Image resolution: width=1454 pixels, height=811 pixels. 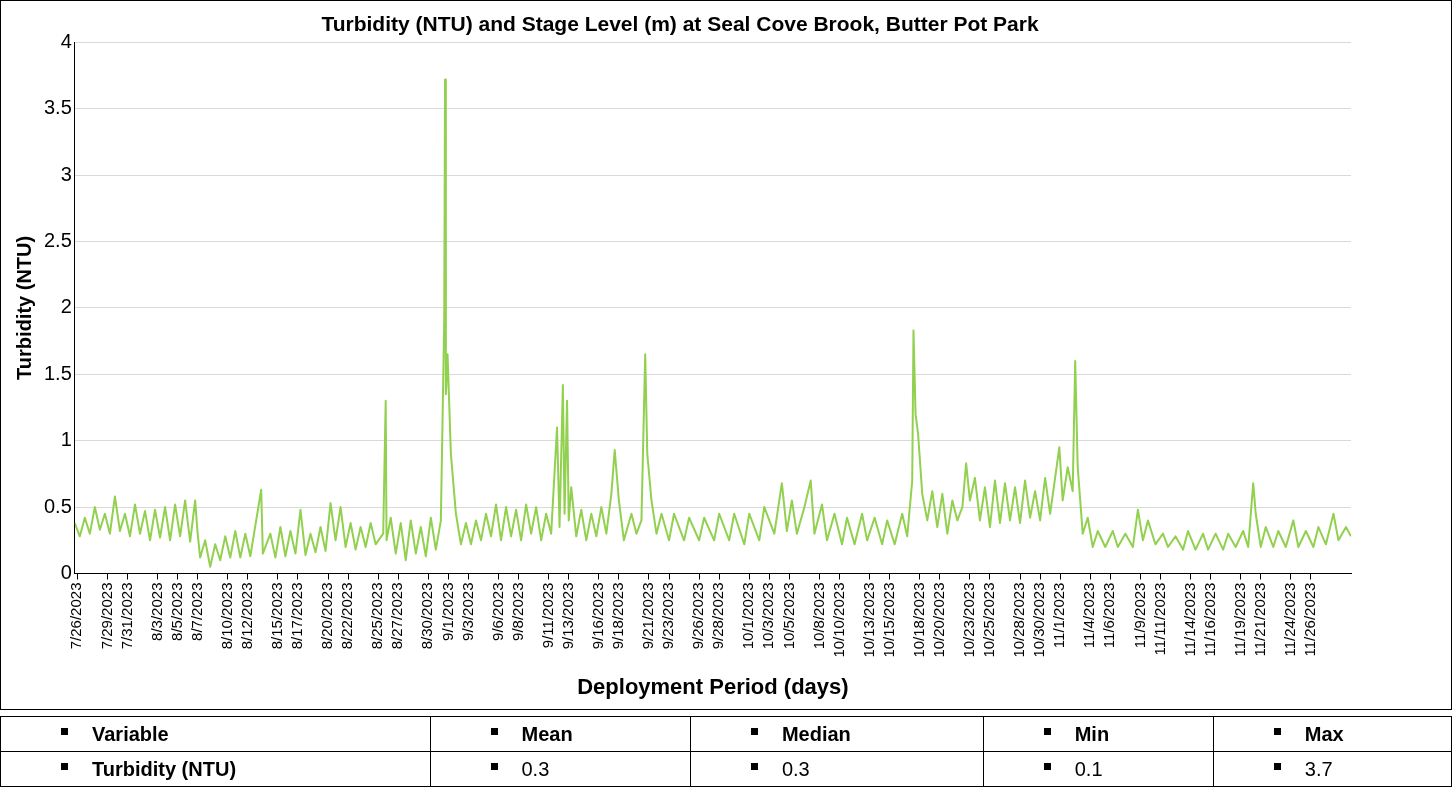 I want to click on x-tick-label: 11/16/2023, so click(x=1209, y=619).